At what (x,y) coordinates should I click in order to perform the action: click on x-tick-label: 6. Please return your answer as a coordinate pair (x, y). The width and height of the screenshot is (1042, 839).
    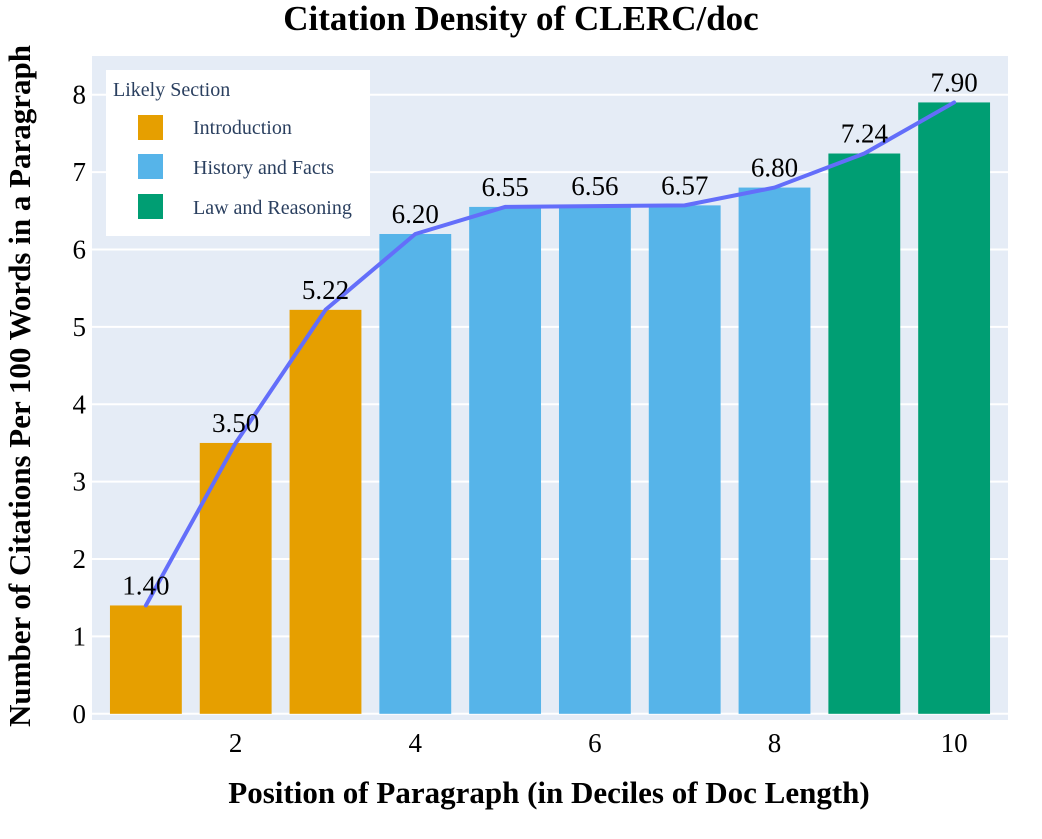
    Looking at the image, I should click on (595, 743).